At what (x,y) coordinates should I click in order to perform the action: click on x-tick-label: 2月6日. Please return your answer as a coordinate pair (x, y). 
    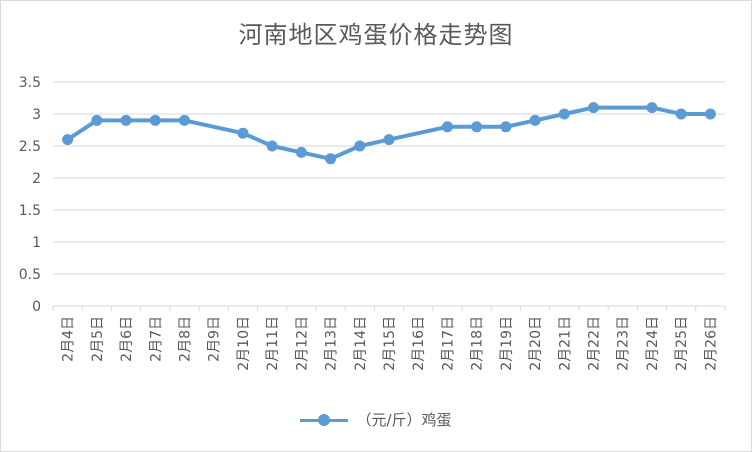
    Looking at the image, I should click on (127, 339).